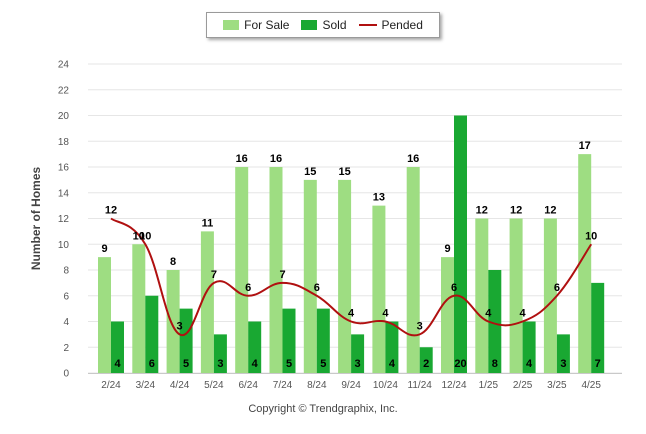  I want to click on data-label-sold: 2, so click(426, 364).